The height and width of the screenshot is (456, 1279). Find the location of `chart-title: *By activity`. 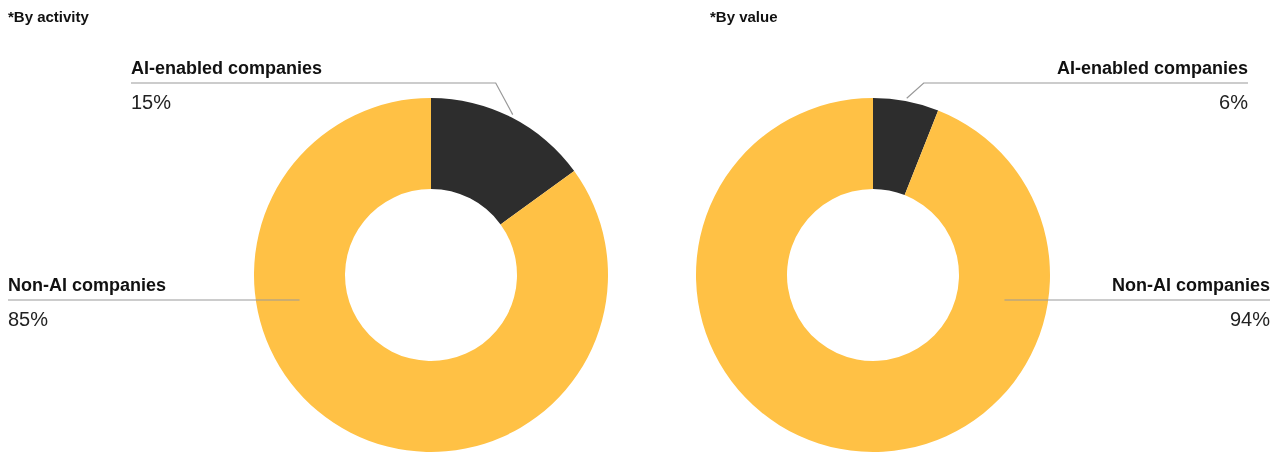

chart-title: *By activity is located at coordinates (48, 16).